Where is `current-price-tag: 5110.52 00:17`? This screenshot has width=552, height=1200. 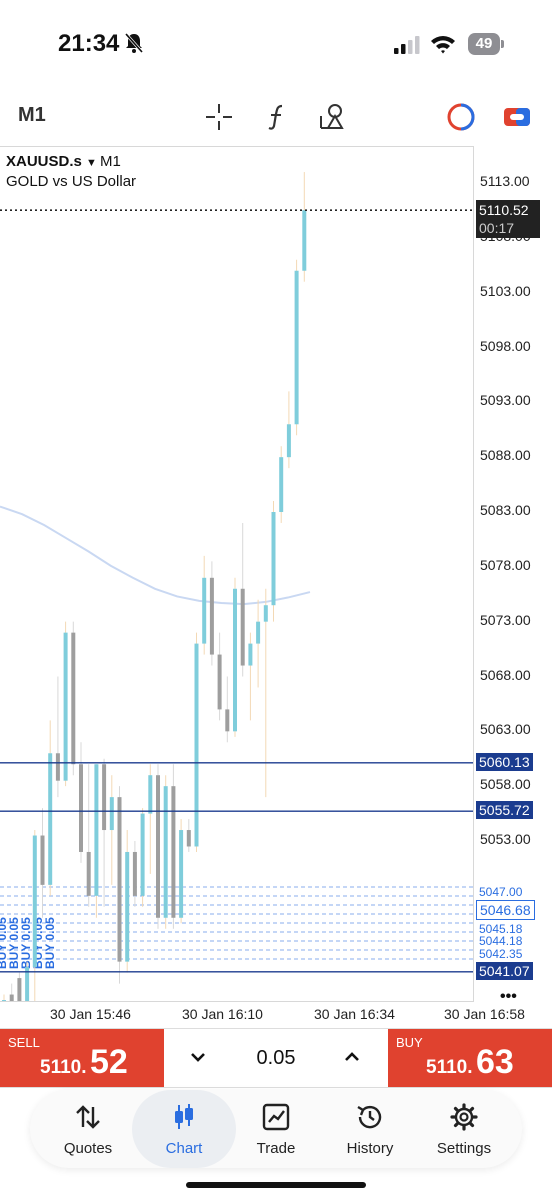
current-price-tag: 5110.52 00:17 is located at coordinates (508, 219).